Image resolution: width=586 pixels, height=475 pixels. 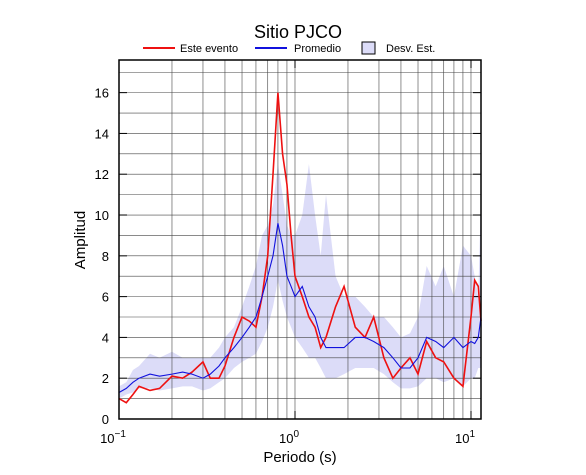 What do you see at coordinates (105, 419) in the screenshot?
I see `y-tick-label: 0` at bounding box center [105, 419].